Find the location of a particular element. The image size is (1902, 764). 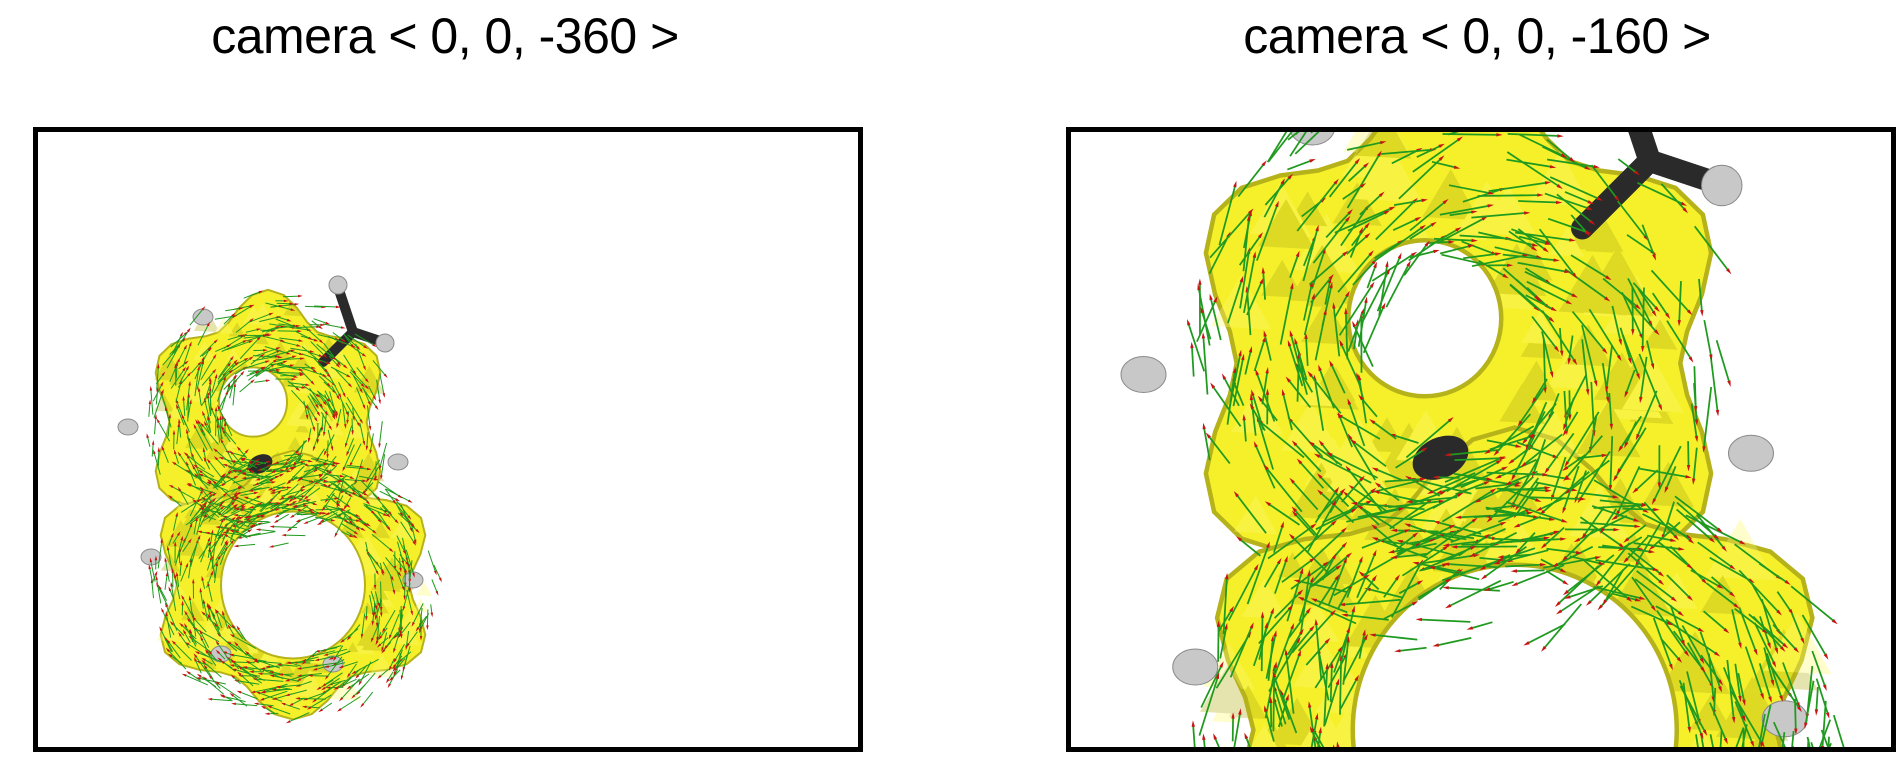

panel-title-left: camera < 0, 0, -360 > is located at coordinates (445, 36).